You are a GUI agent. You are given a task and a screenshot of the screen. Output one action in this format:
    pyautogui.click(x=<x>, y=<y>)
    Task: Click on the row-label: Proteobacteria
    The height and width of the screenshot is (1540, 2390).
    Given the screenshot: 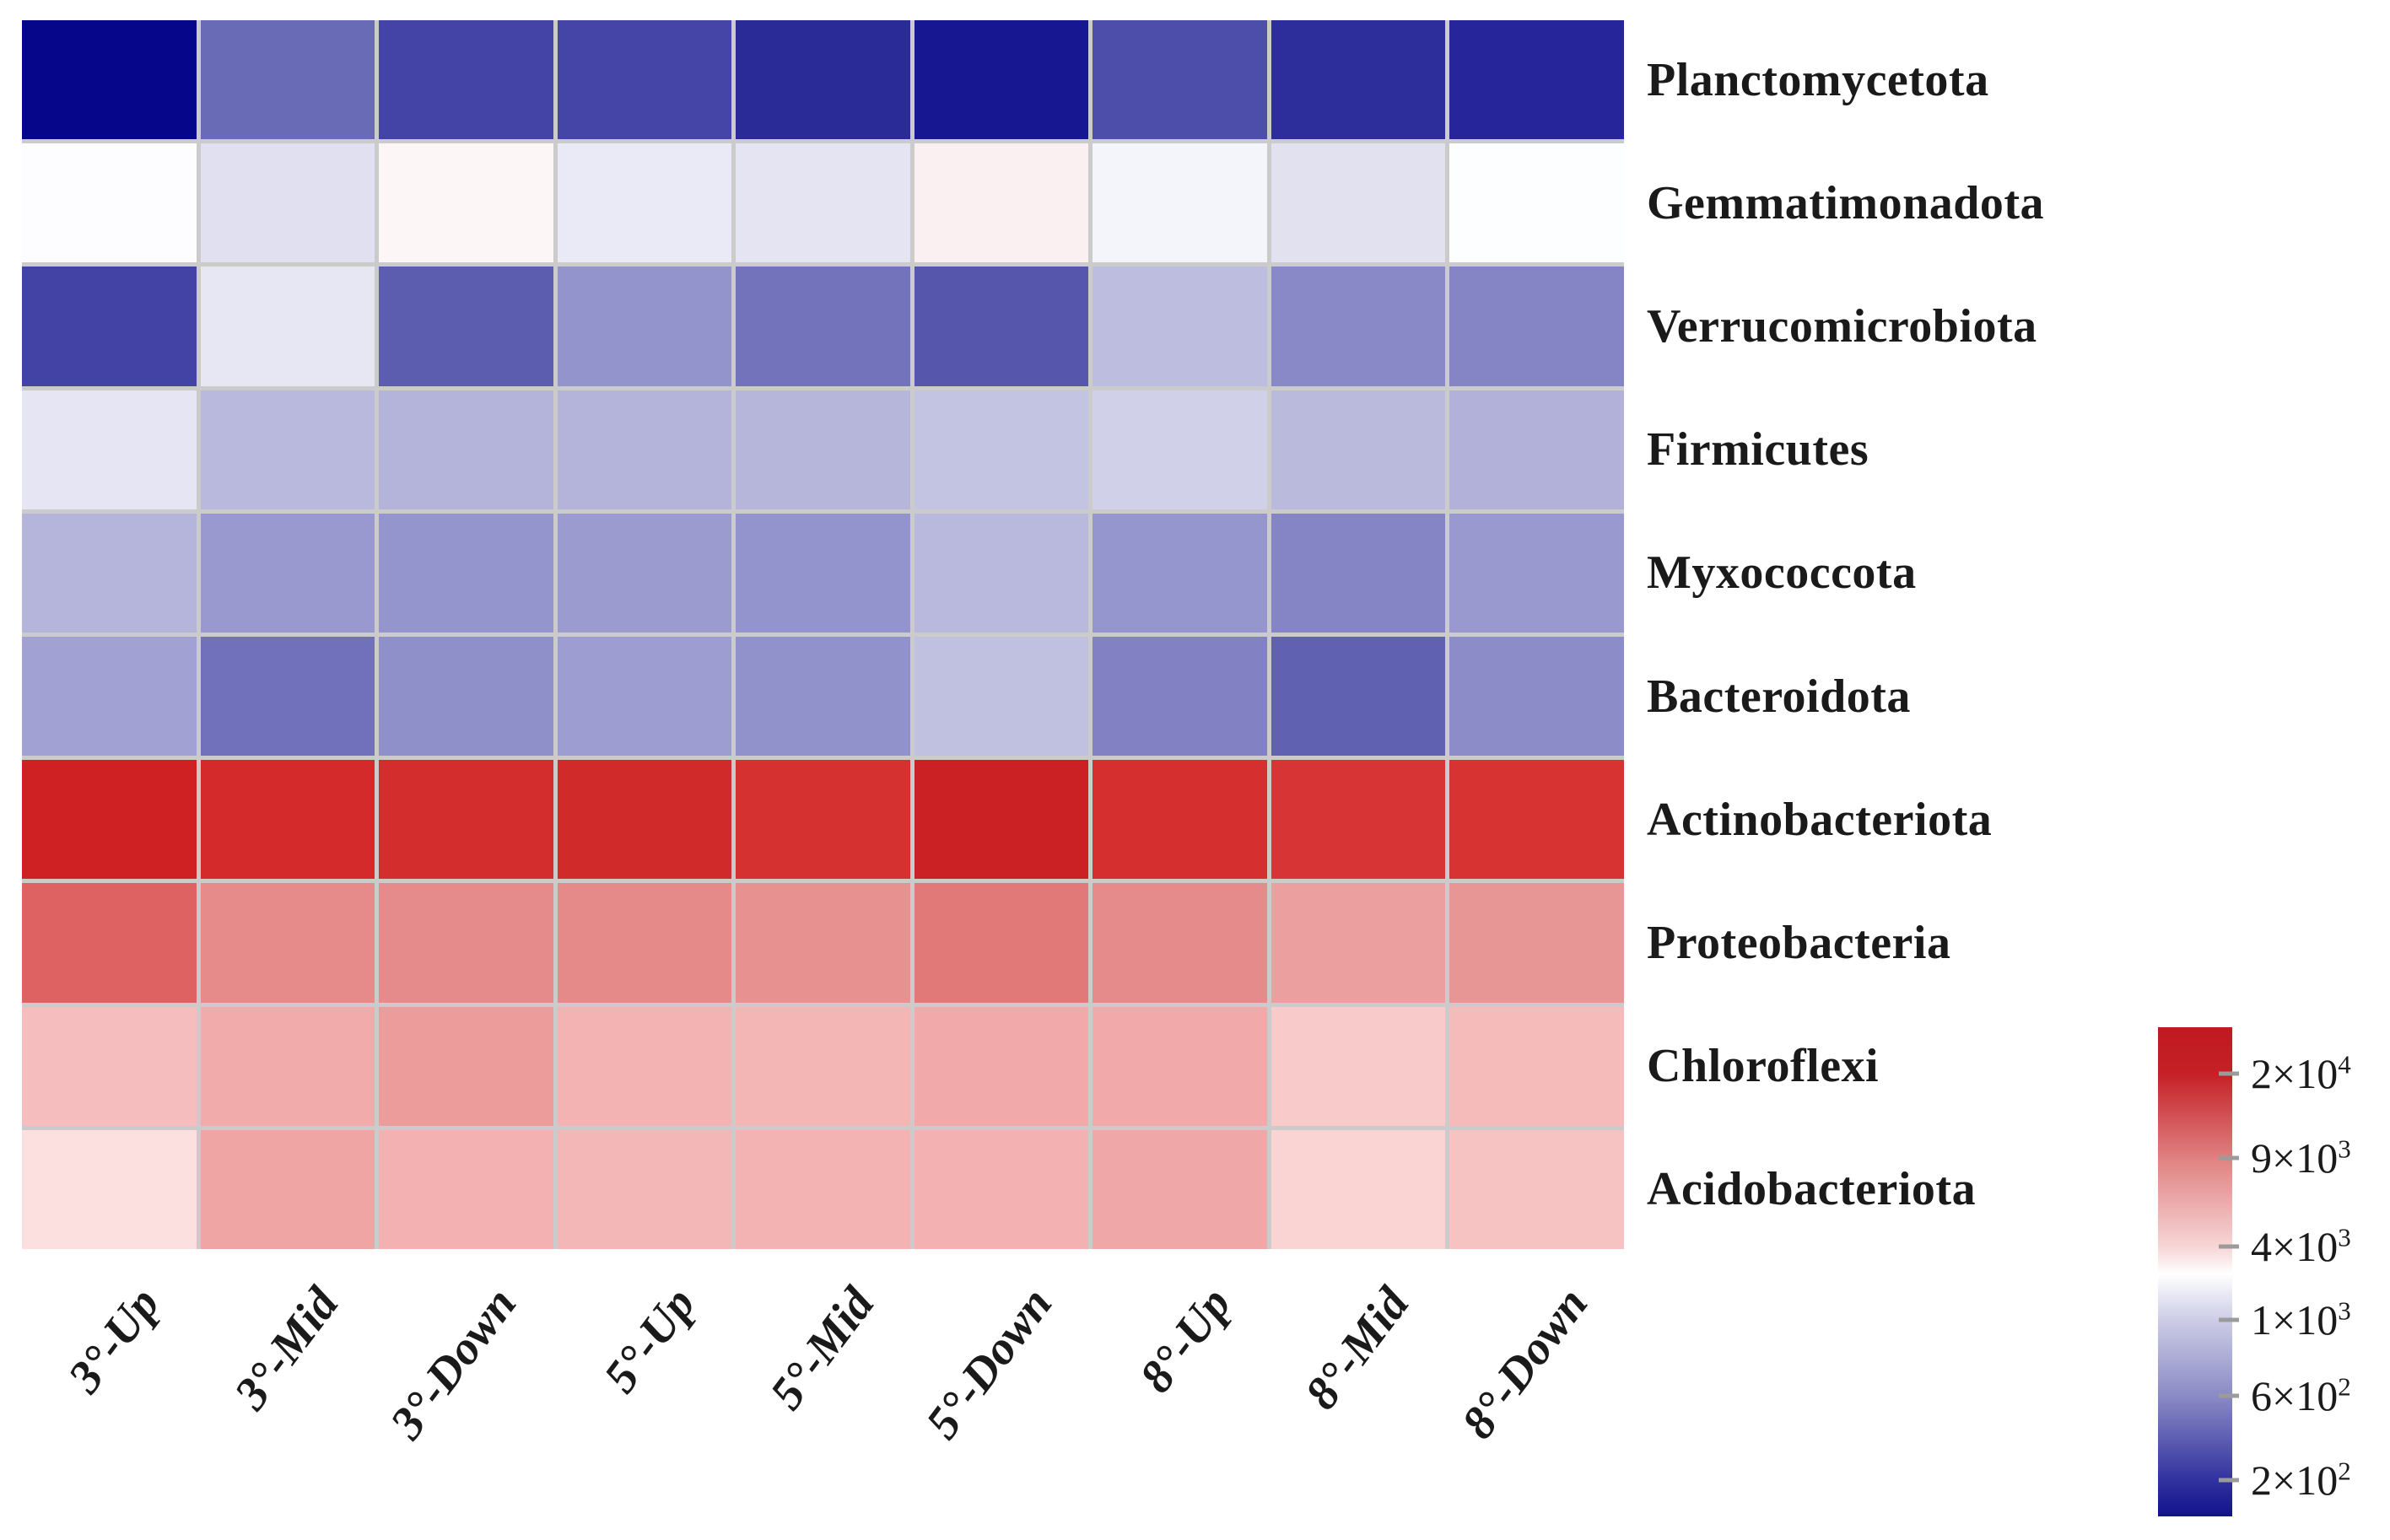 What is the action you would take?
    pyautogui.click(x=1799, y=943)
    